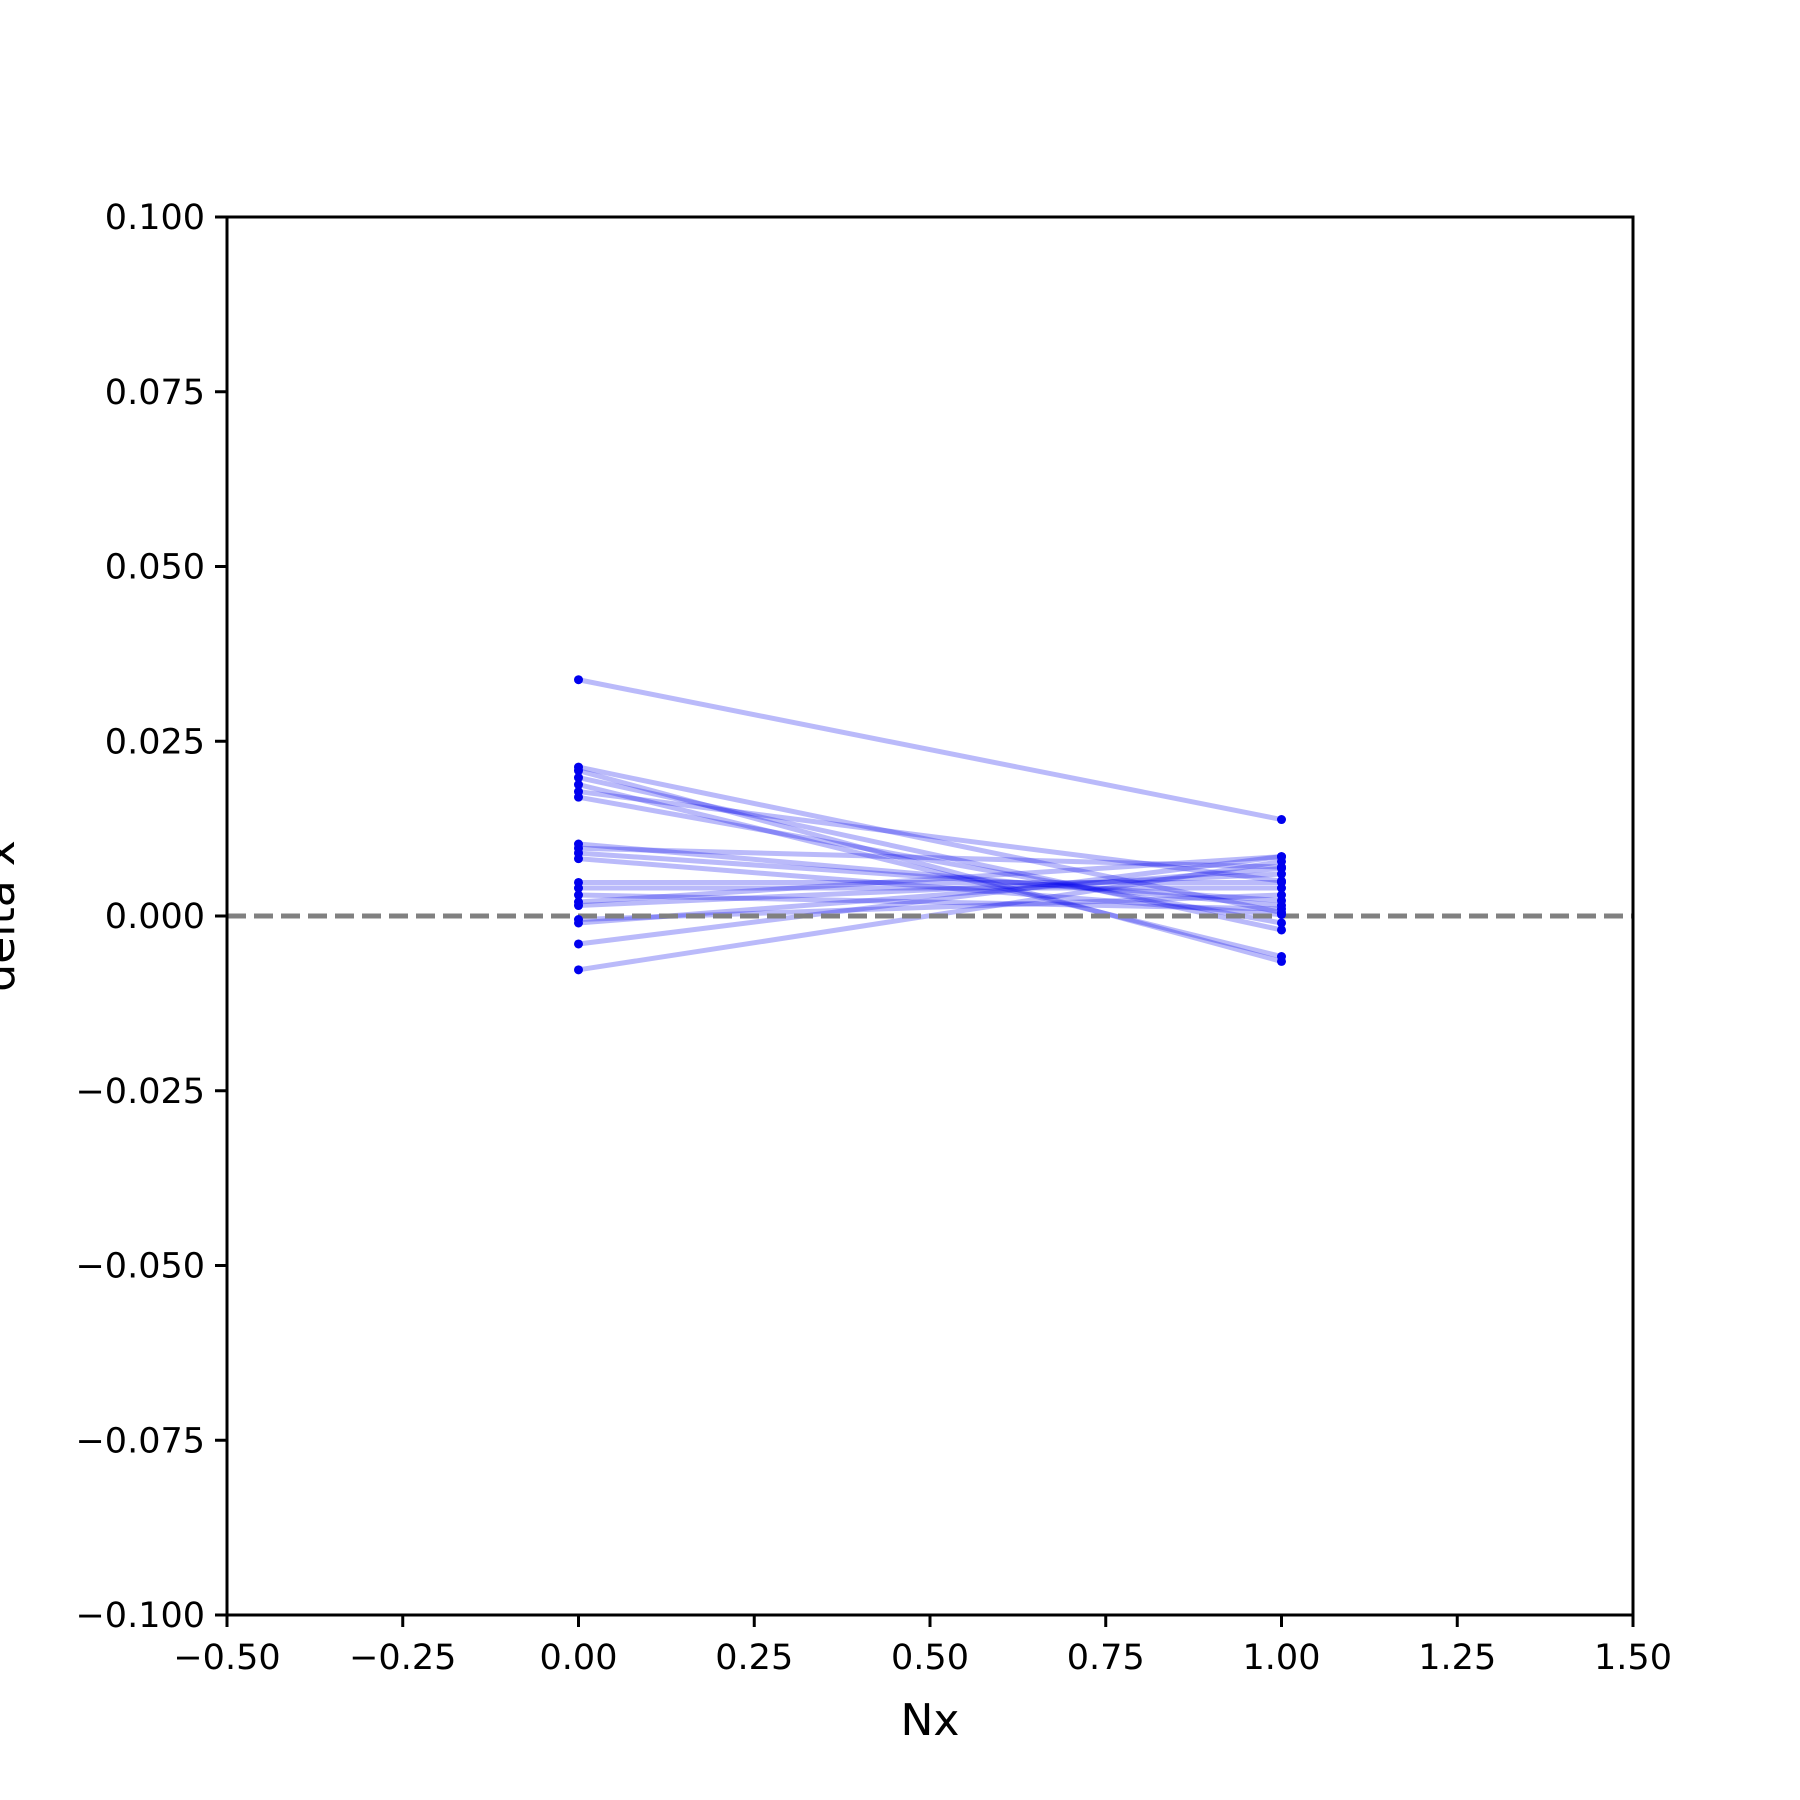  What do you see at coordinates (578, 844) in the screenshot?
I see `data-point-13-start` at bounding box center [578, 844].